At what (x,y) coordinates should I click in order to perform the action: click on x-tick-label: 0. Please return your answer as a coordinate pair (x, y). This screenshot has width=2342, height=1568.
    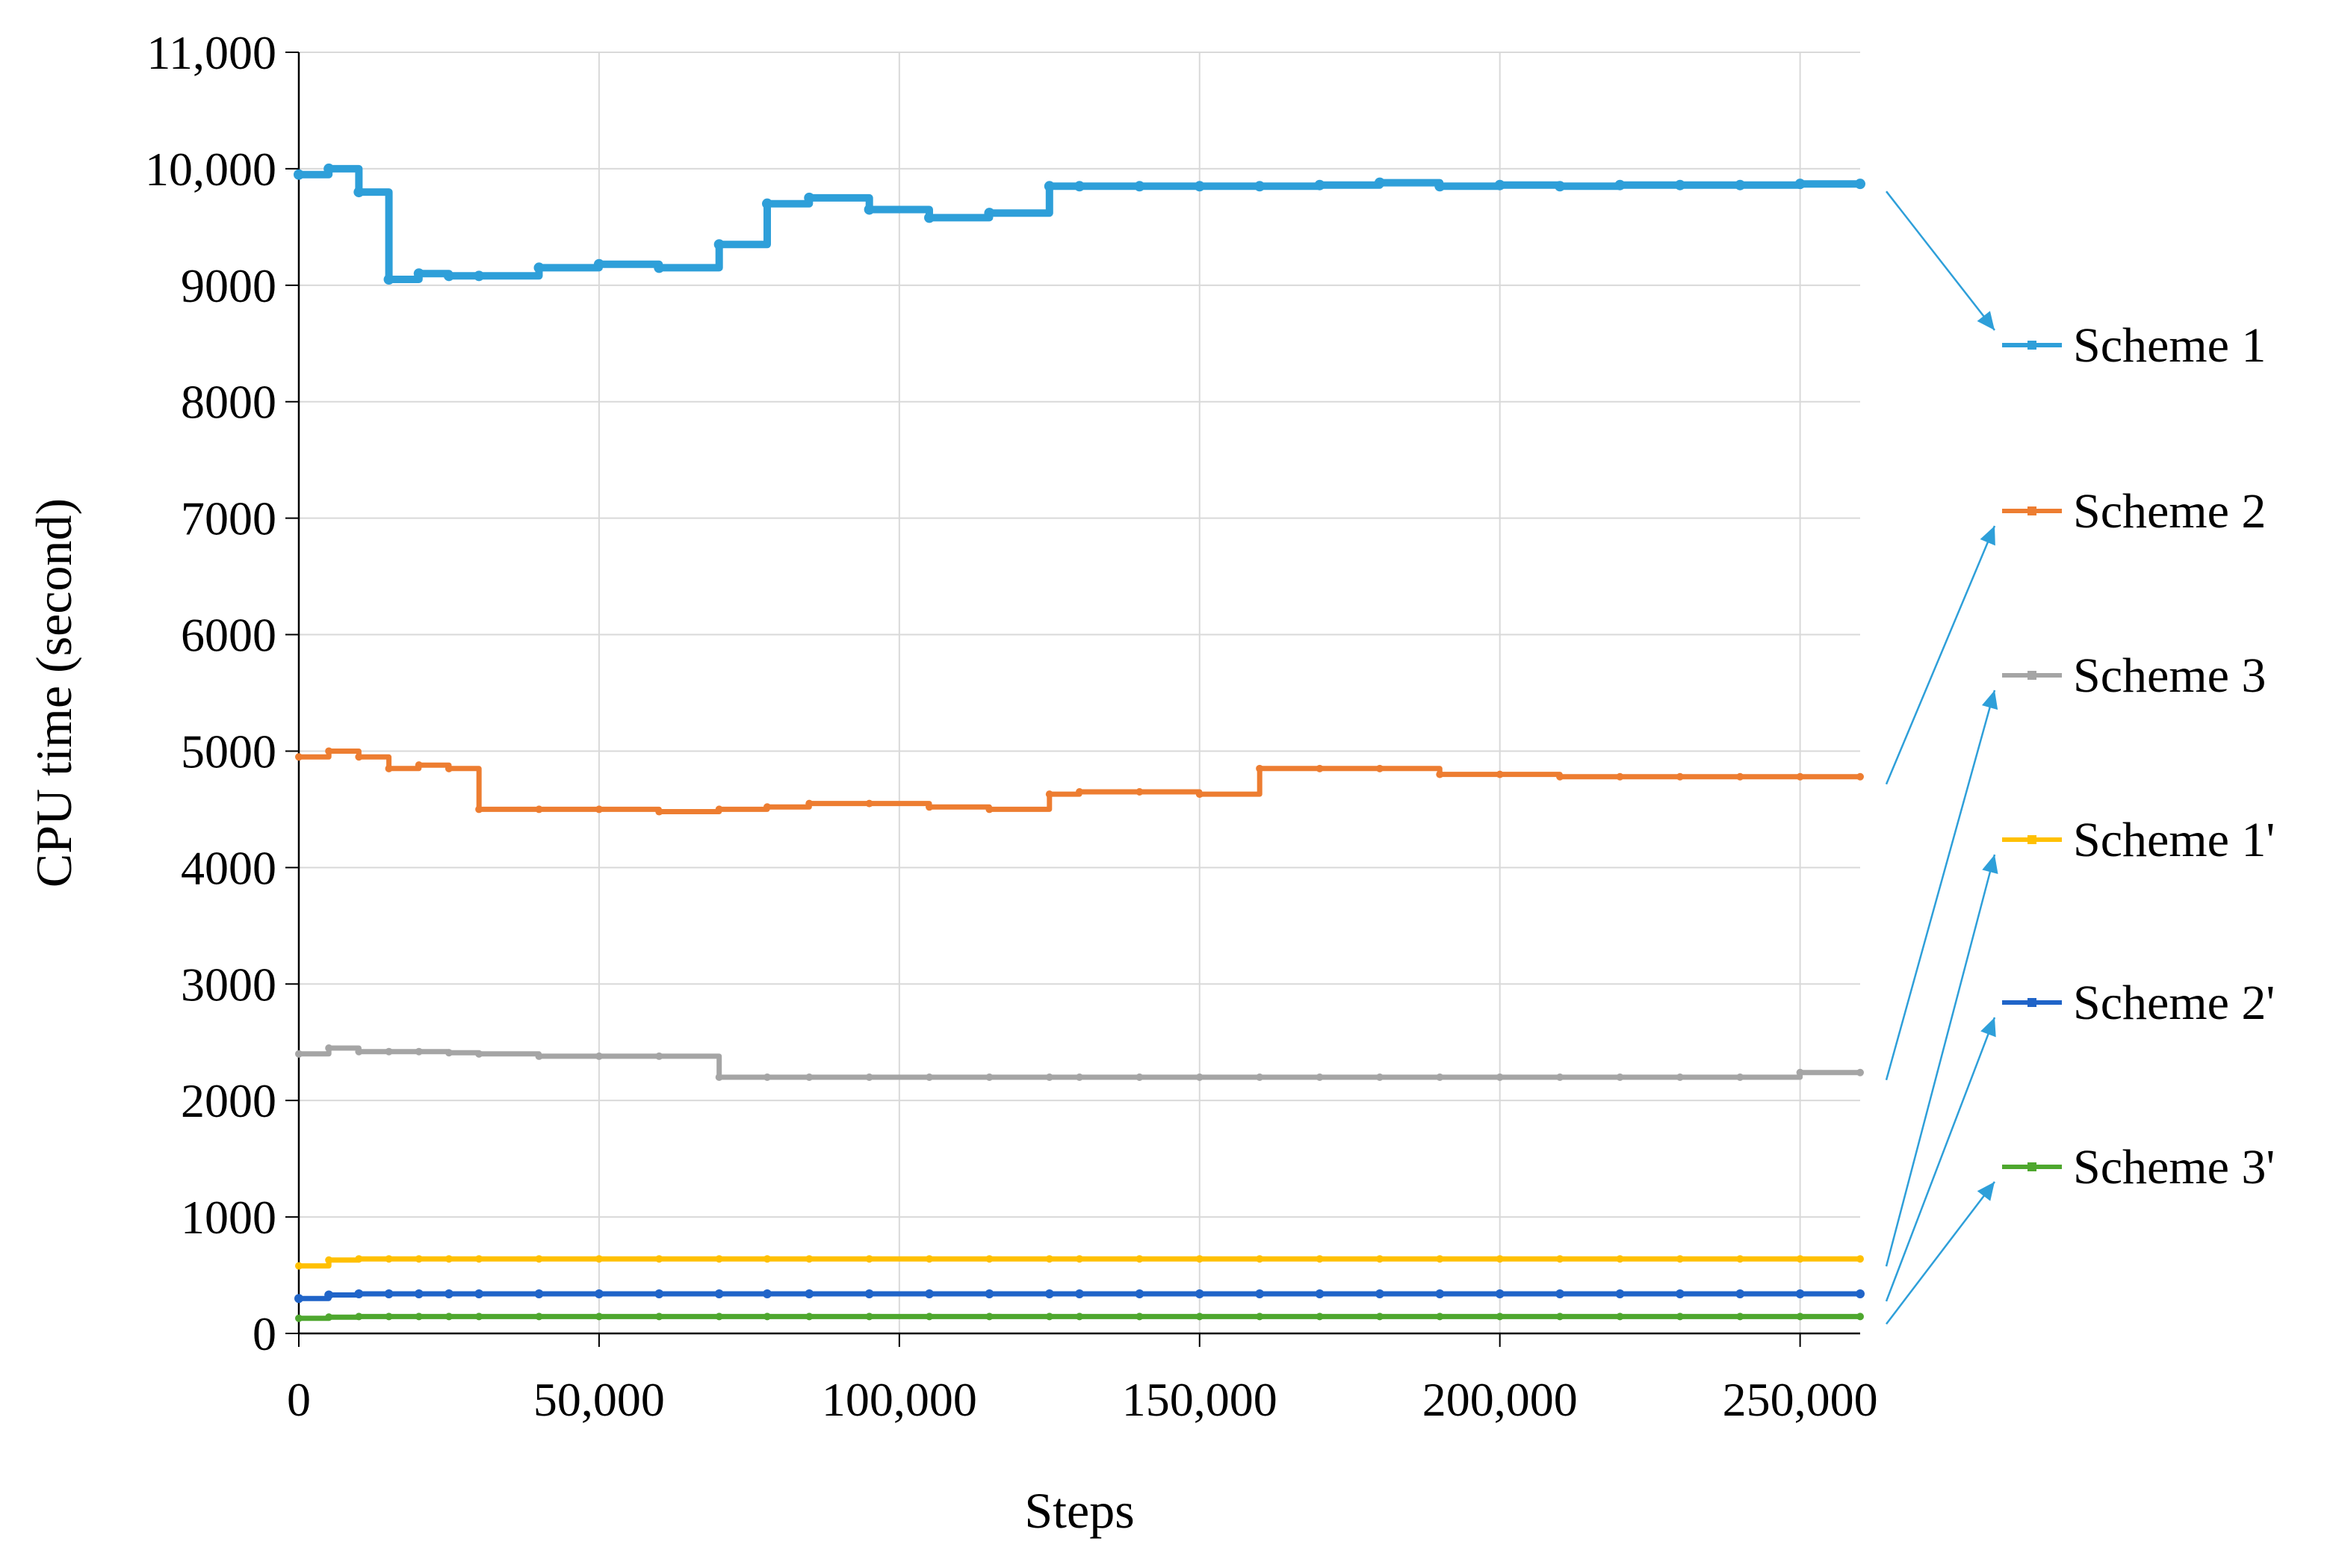
    Looking at the image, I should click on (299, 1399).